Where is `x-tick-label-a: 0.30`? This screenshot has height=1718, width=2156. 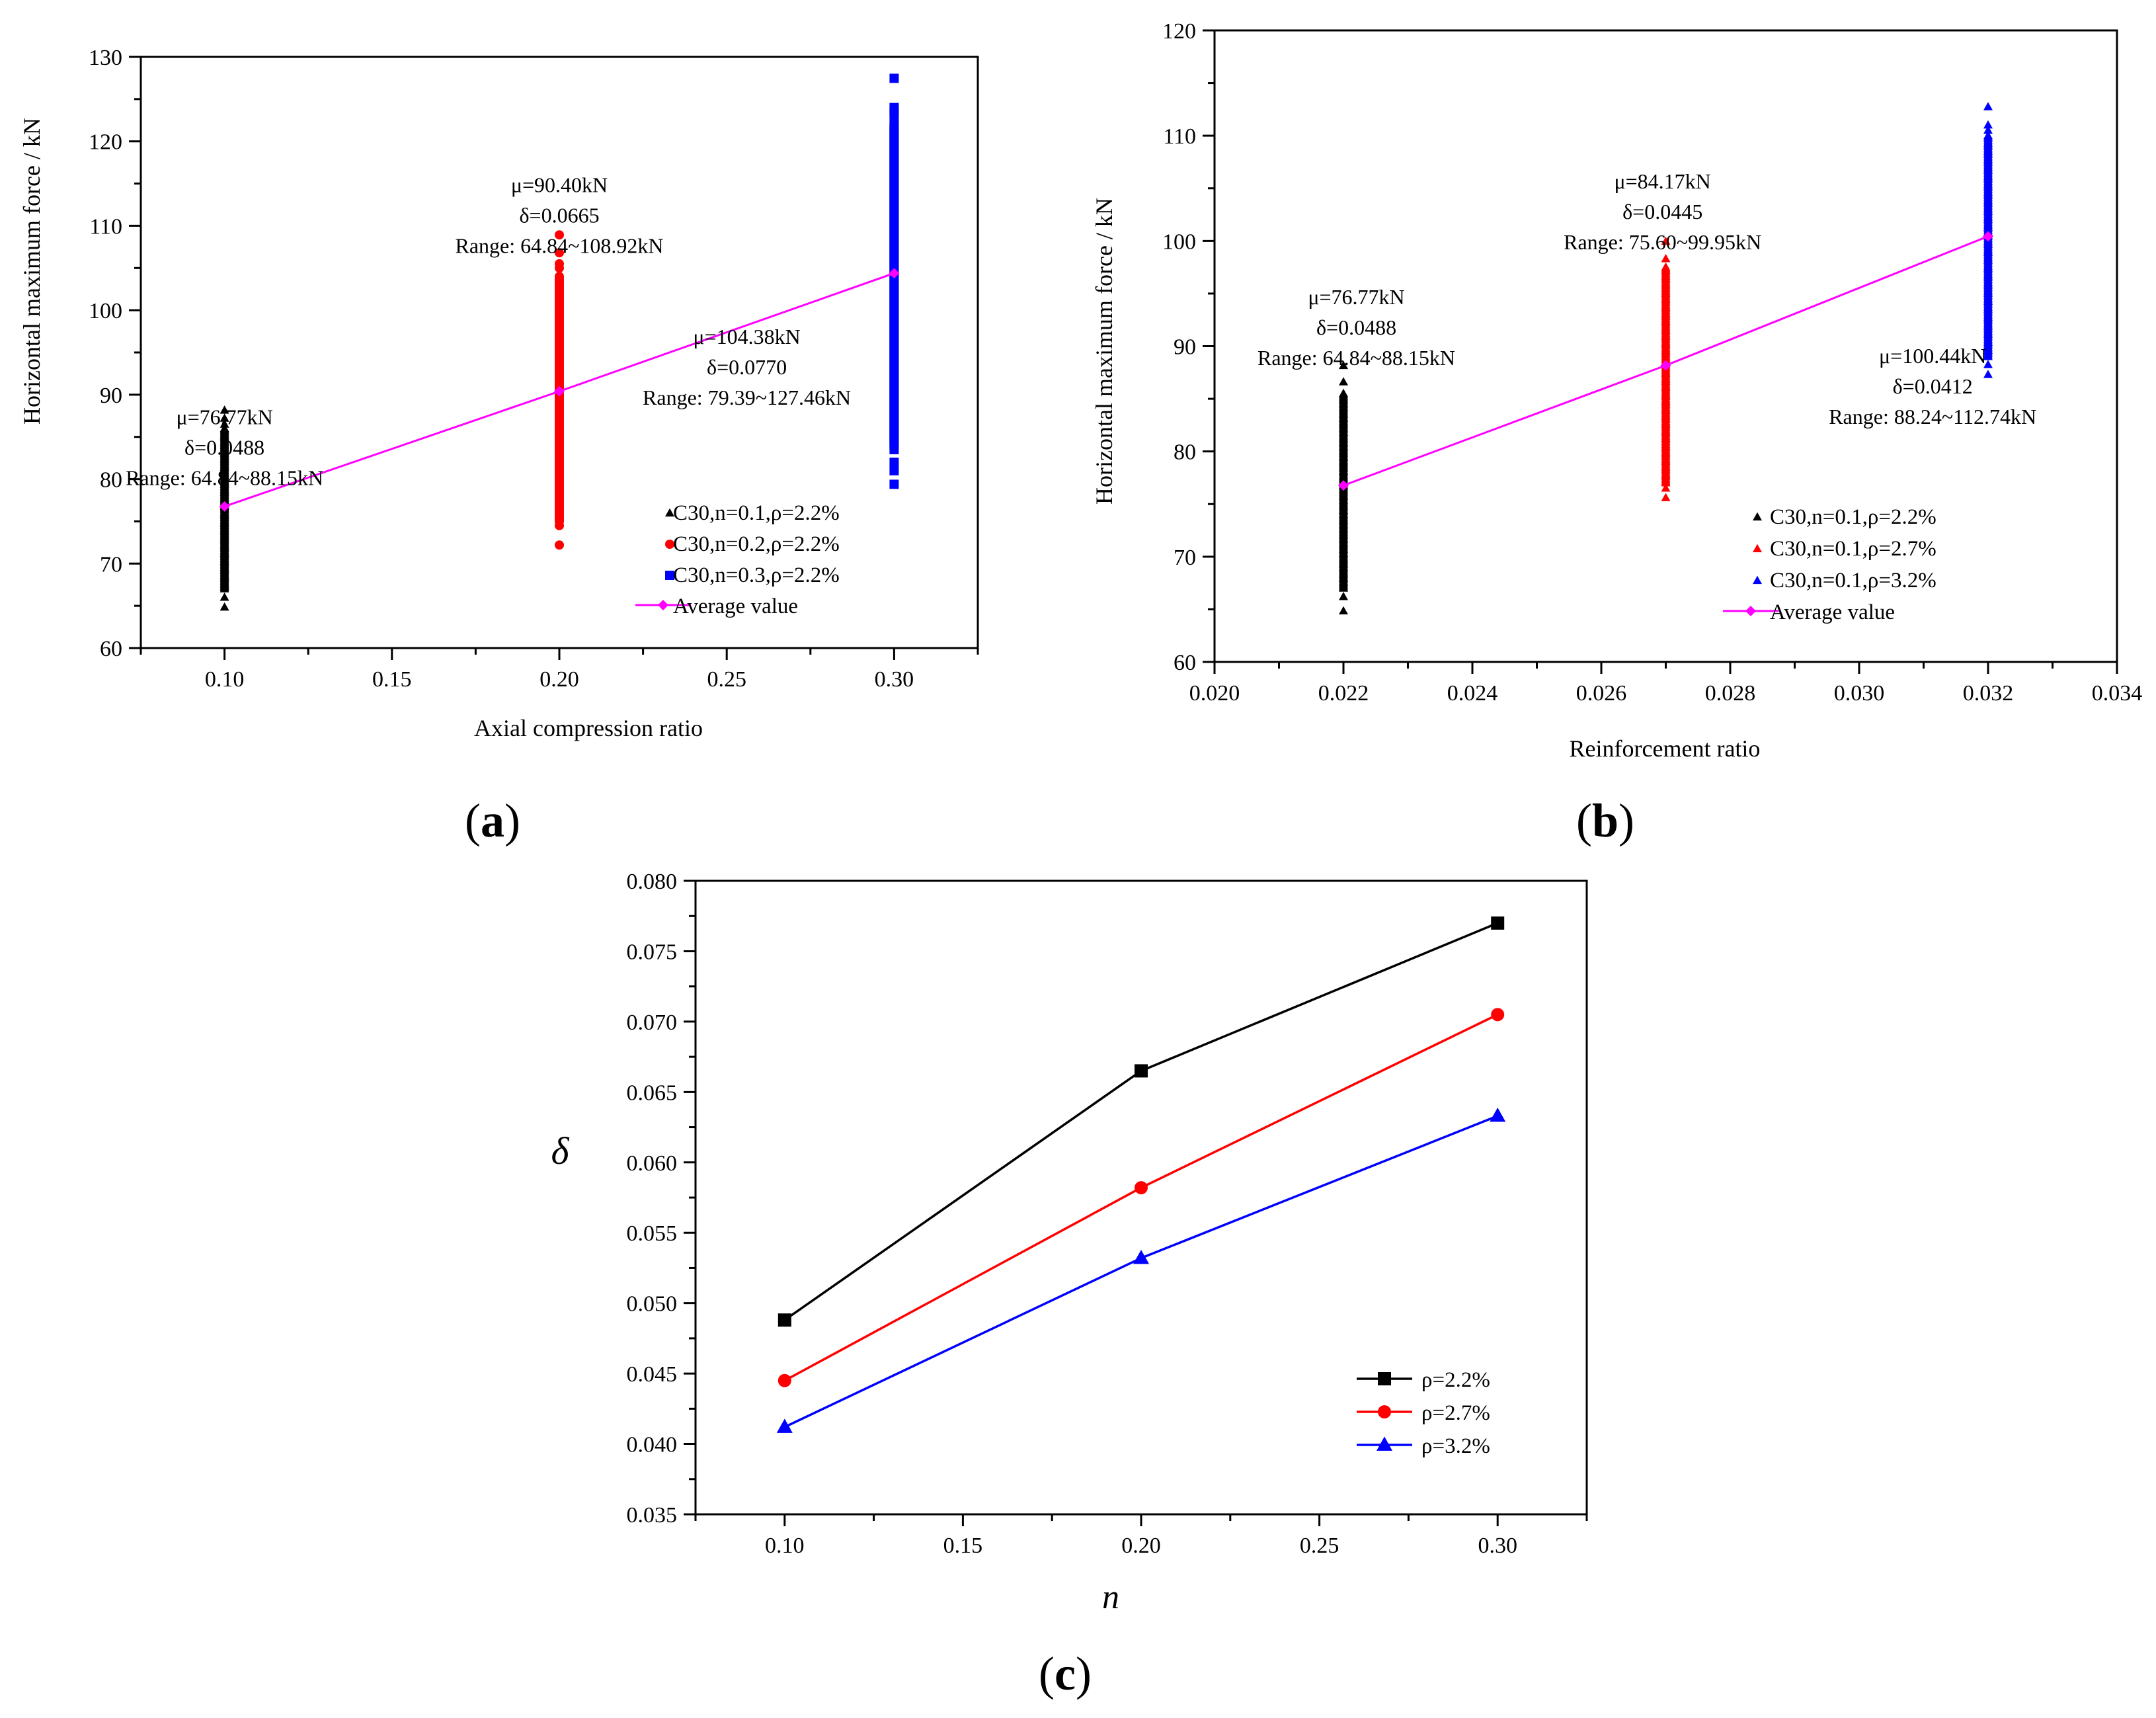
x-tick-label-a: 0.30 is located at coordinates (894, 679).